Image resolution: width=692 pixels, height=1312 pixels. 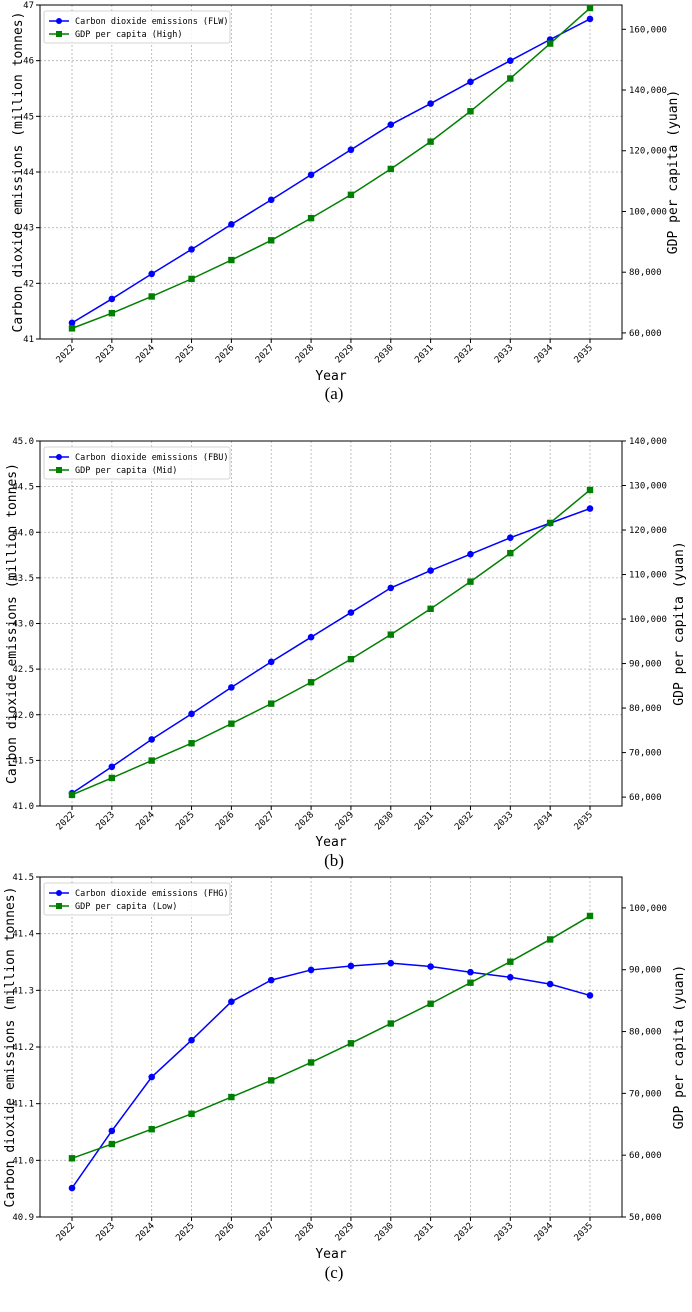 What do you see at coordinates (424, 354) in the screenshot?
I see `x-tick-label: 2031` at bounding box center [424, 354].